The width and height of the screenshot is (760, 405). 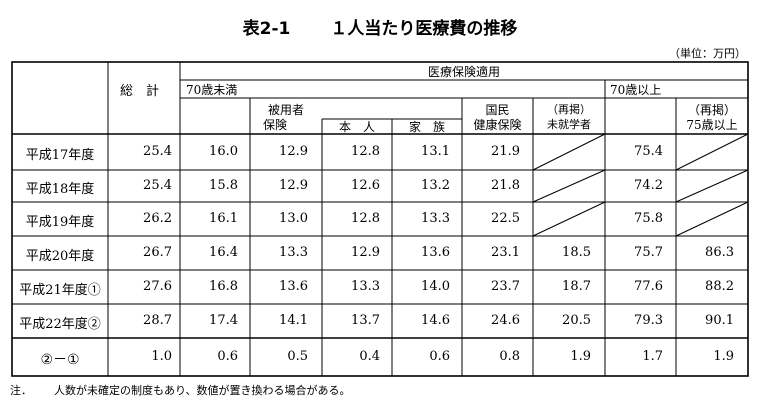 I want to click on cell-total: 1.0, so click(x=161, y=356).